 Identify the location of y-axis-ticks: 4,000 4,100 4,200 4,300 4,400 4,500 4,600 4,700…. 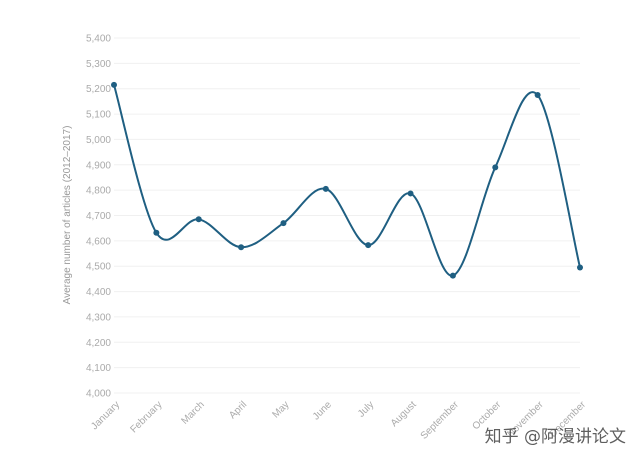
(98, 217).